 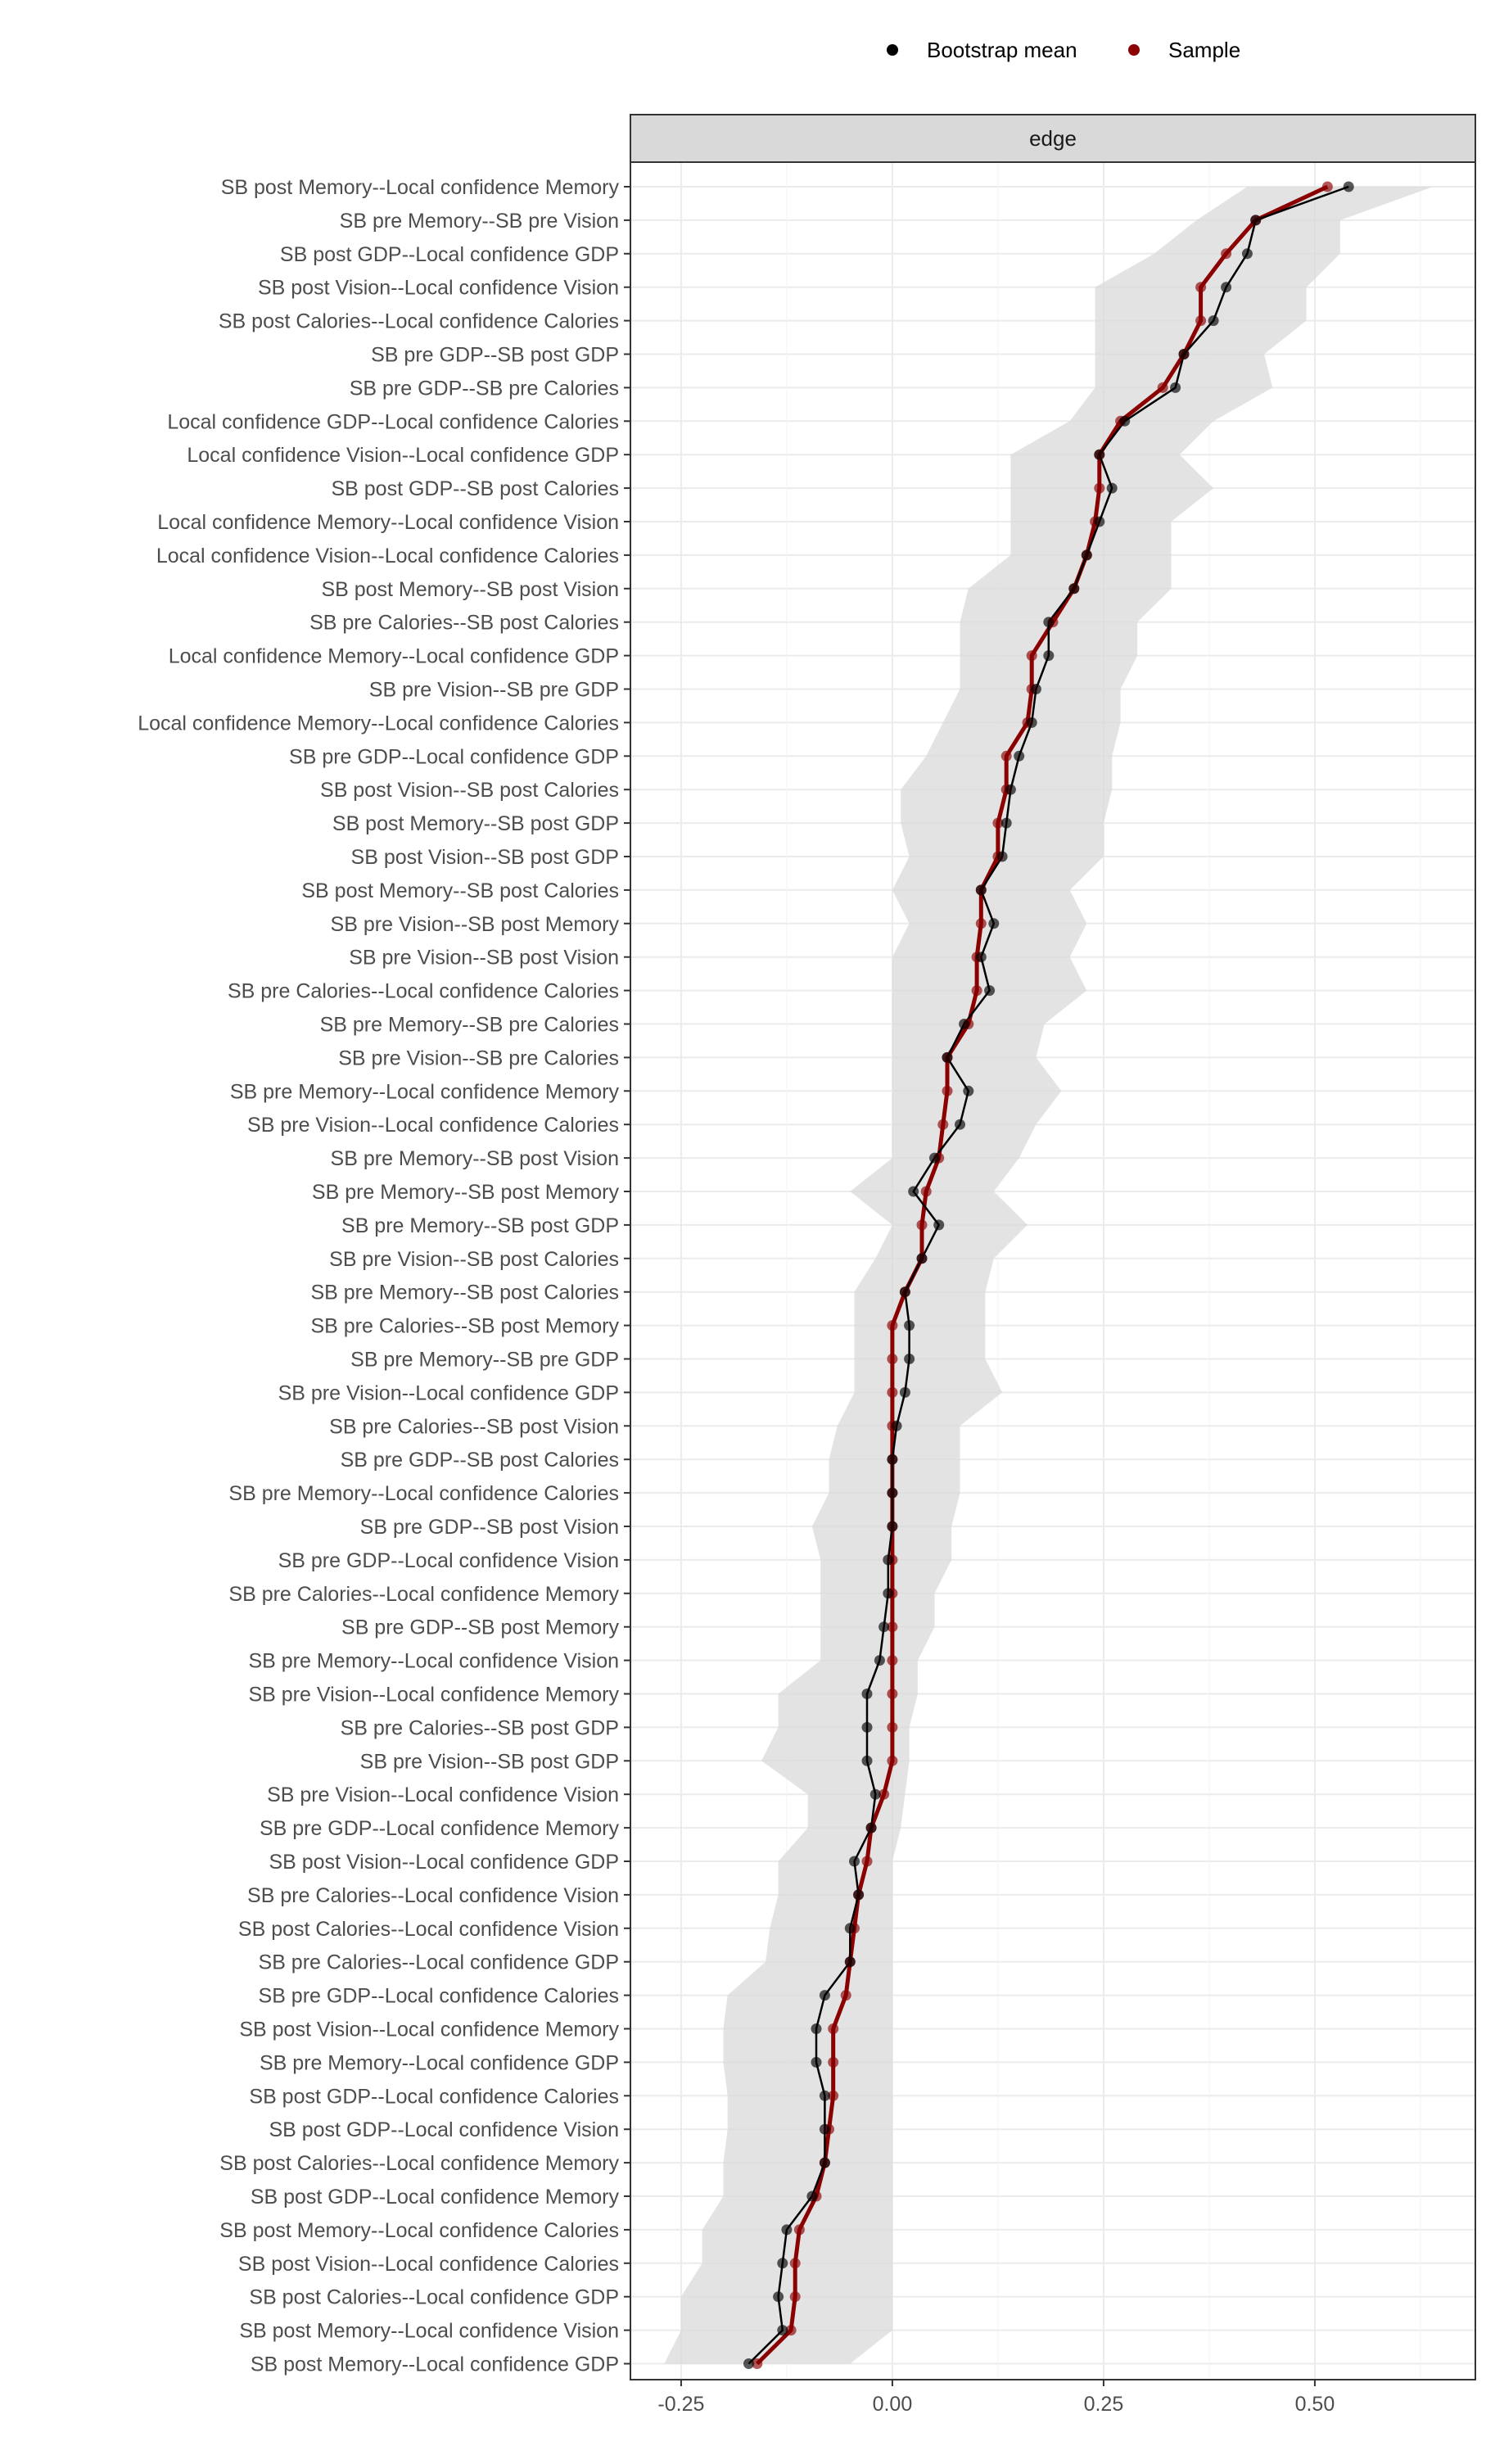 I want to click on y-tick-label: SB pre Calories--SB post Memory, so click(x=465, y=1326).